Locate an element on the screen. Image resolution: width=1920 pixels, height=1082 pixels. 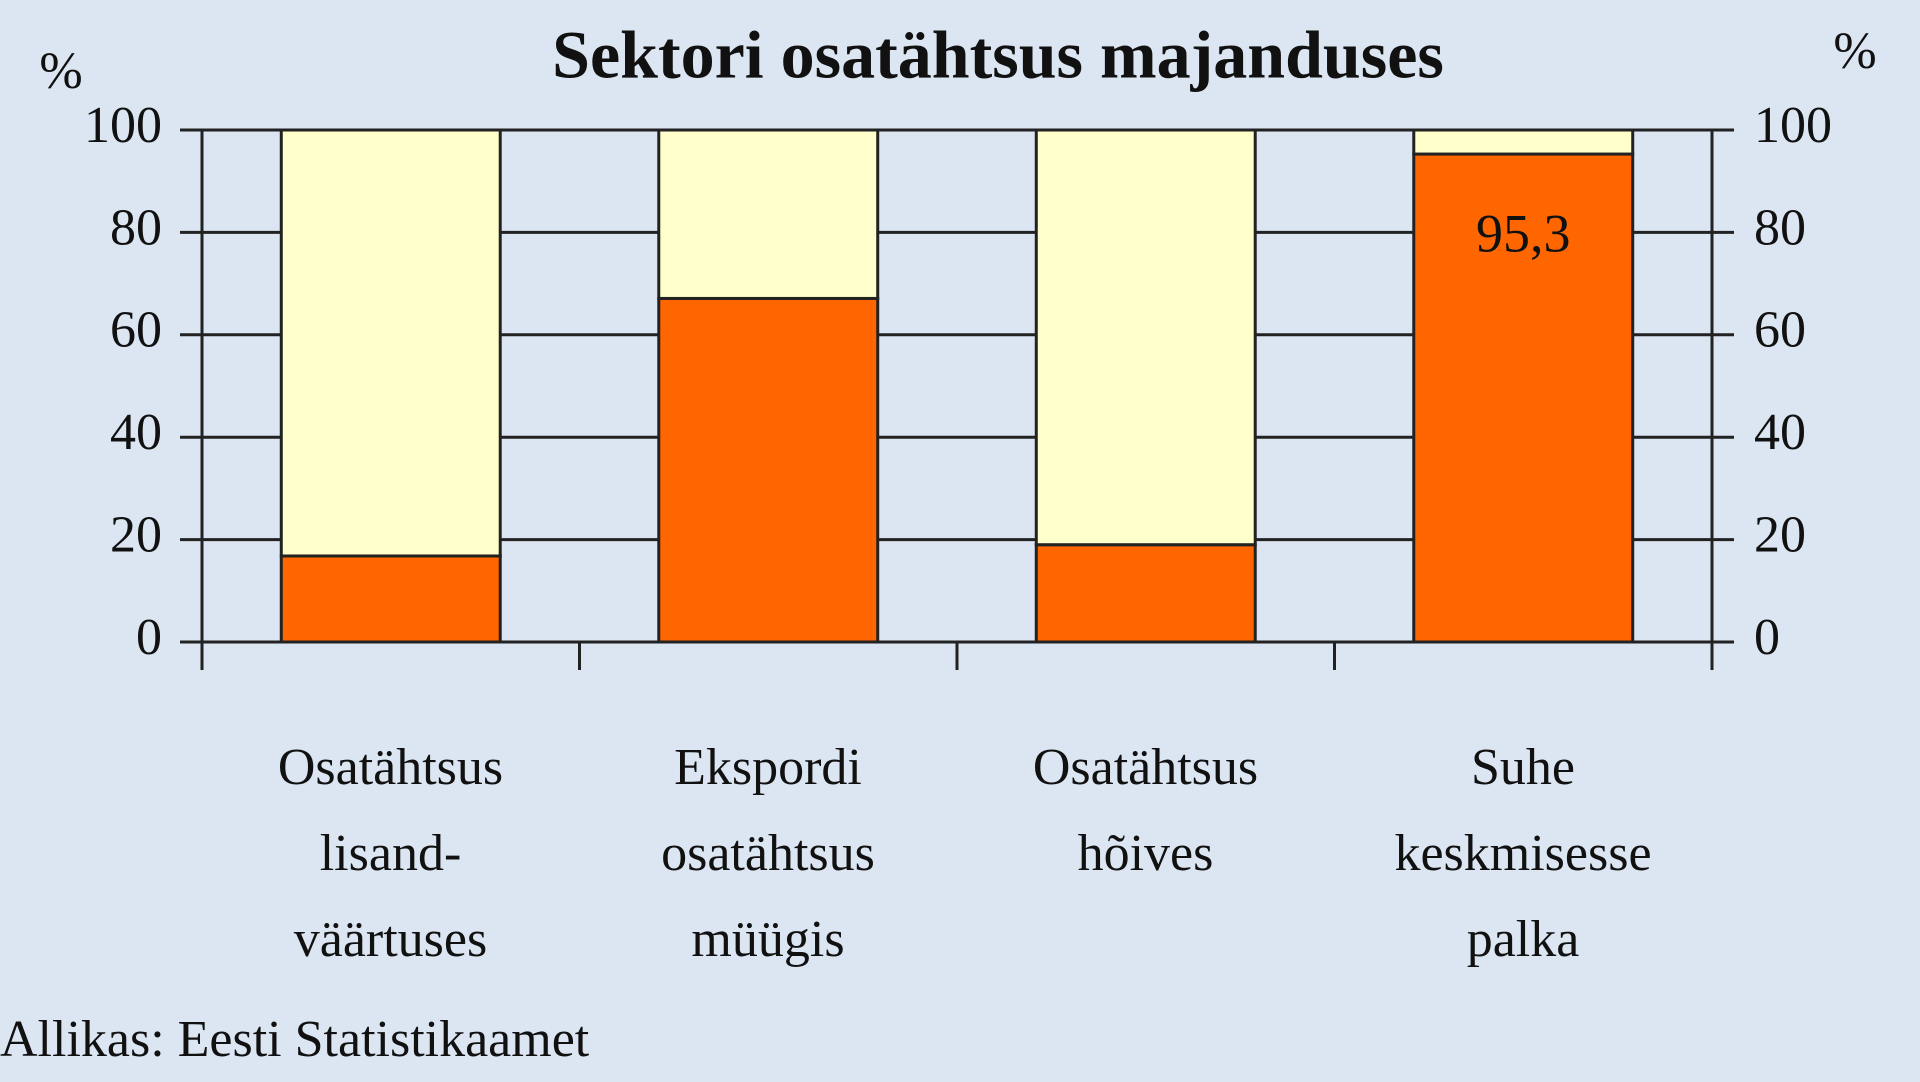
x-tick-label: Osatähtsus hõives is located at coordinates (1145, 810).